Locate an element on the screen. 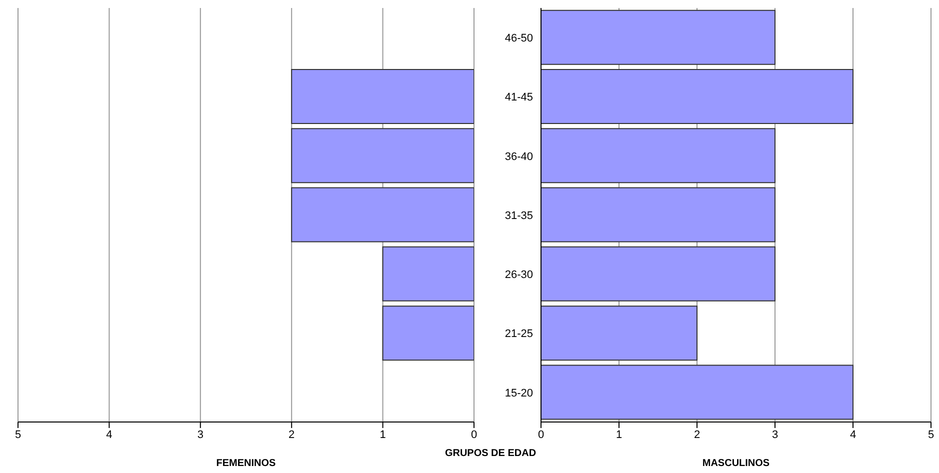 The image size is (939, 473). x-axis-title: FEMENINOS is located at coordinates (246, 463).